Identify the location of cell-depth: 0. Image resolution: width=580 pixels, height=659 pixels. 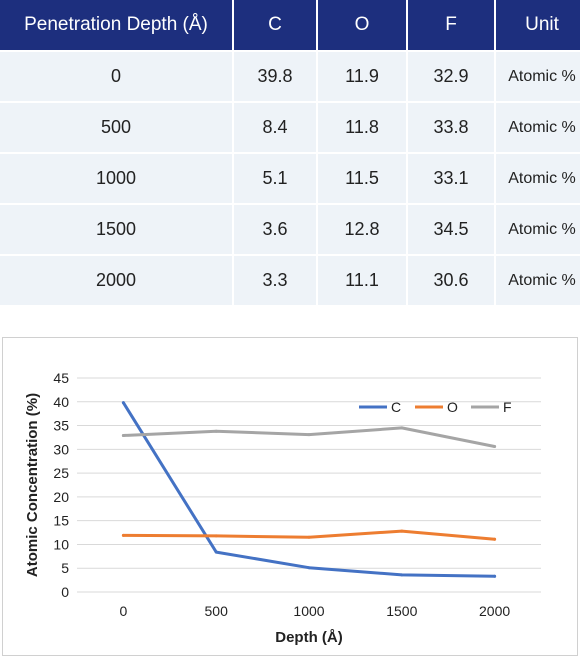
(117, 76).